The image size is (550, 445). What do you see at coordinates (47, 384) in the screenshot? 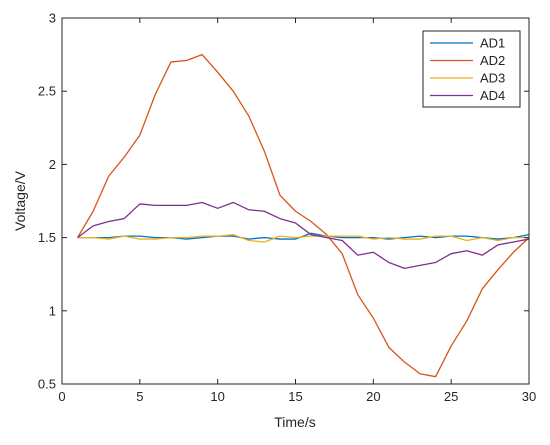
I see `y-tick-label: 0.5` at bounding box center [47, 384].